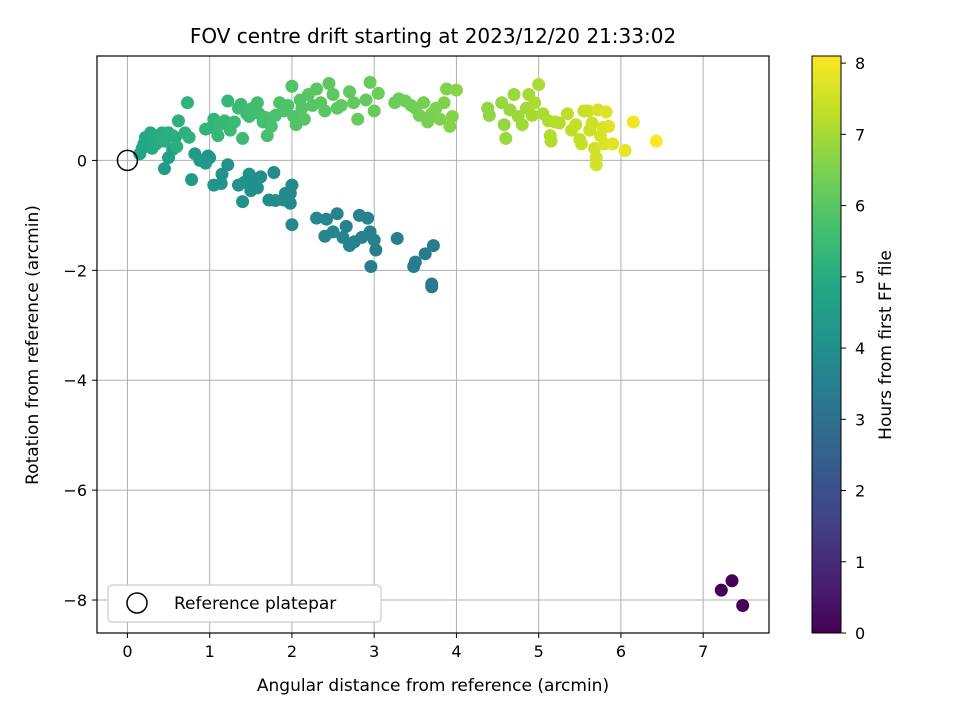 The height and width of the screenshot is (720, 960). What do you see at coordinates (75, 380) in the screenshot?
I see `y-tick-label: −4` at bounding box center [75, 380].